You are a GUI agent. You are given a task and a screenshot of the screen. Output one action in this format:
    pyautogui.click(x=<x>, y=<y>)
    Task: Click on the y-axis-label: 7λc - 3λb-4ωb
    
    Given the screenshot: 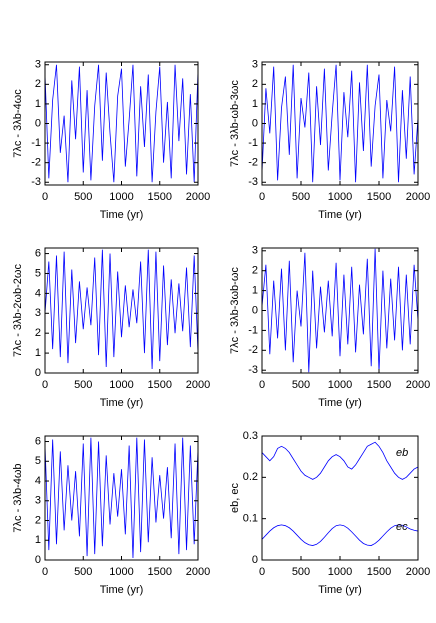 What is the action you would take?
    pyautogui.click(x=18, y=497)
    